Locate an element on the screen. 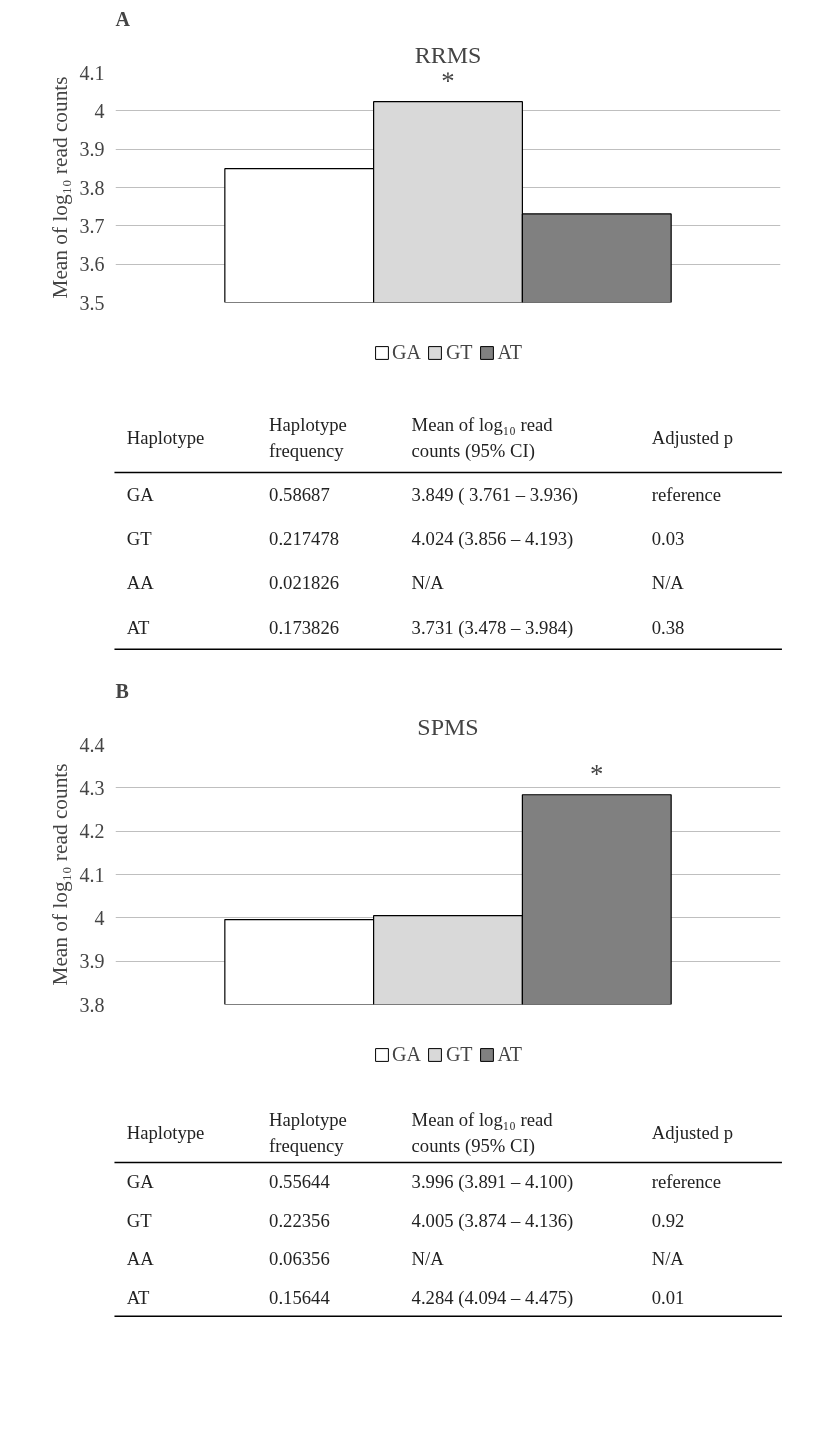 The height and width of the screenshot is (1432, 814). y-tick-label: 3.6 is located at coordinates (92, 264).